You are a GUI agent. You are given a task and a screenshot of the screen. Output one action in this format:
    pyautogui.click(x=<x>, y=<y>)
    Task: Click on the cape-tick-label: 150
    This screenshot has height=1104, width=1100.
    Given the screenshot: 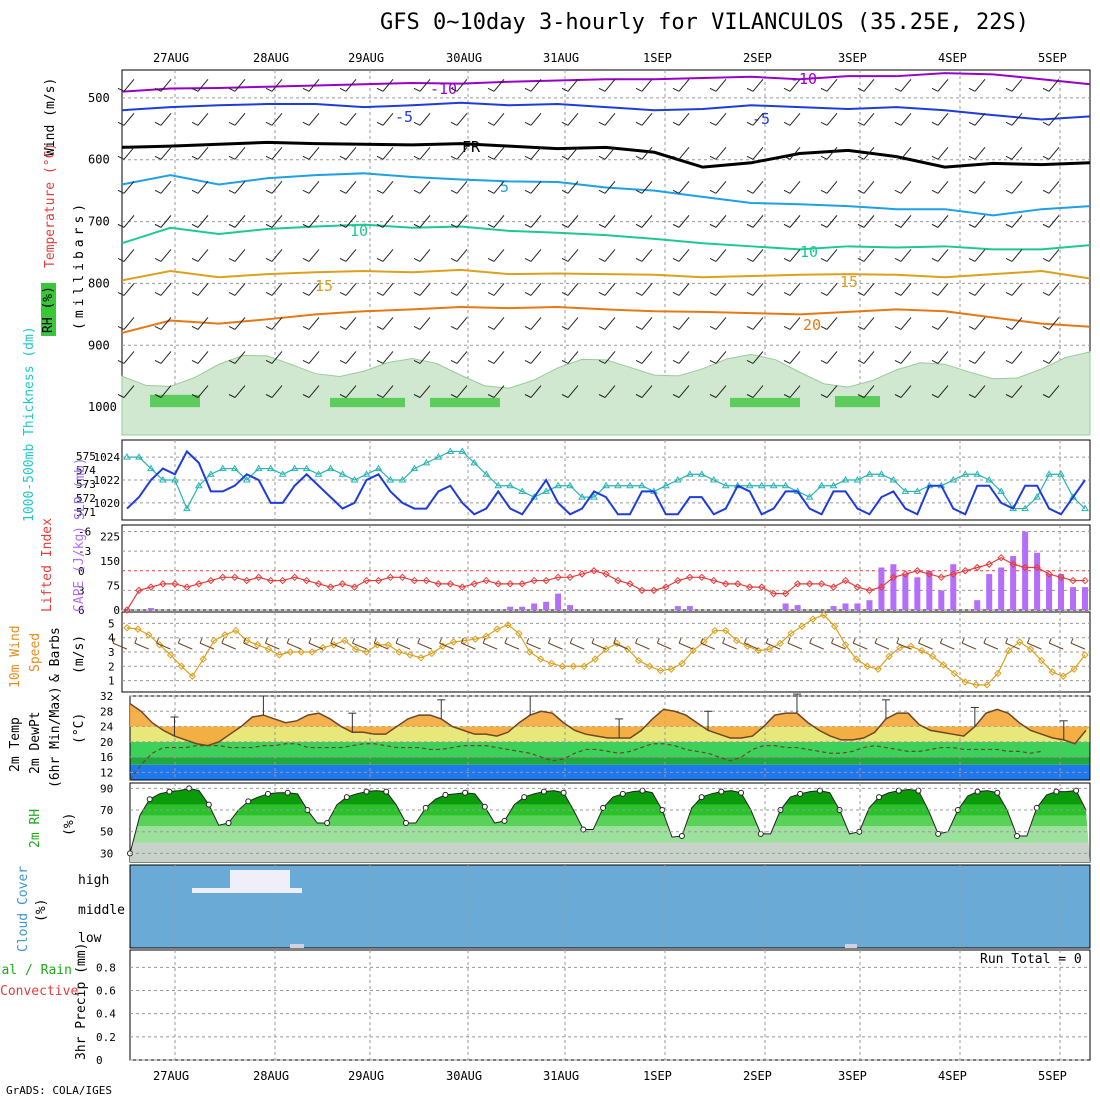 What is the action you would take?
    pyautogui.click(x=110, y=561)
    